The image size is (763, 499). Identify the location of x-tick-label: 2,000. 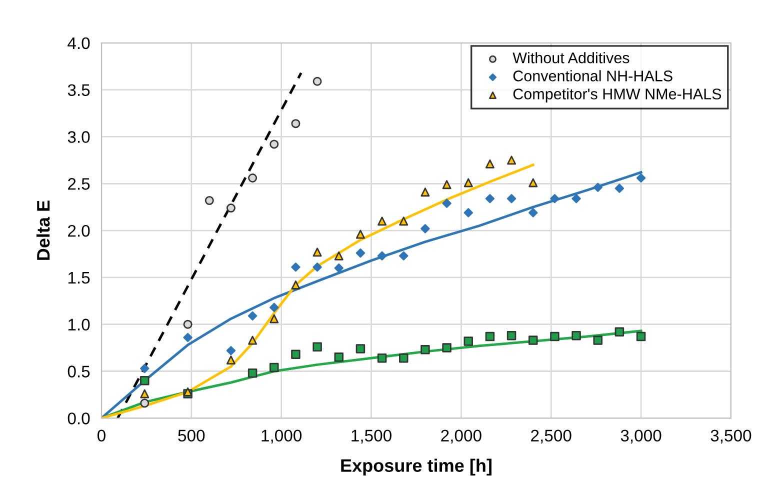
(461, 437).